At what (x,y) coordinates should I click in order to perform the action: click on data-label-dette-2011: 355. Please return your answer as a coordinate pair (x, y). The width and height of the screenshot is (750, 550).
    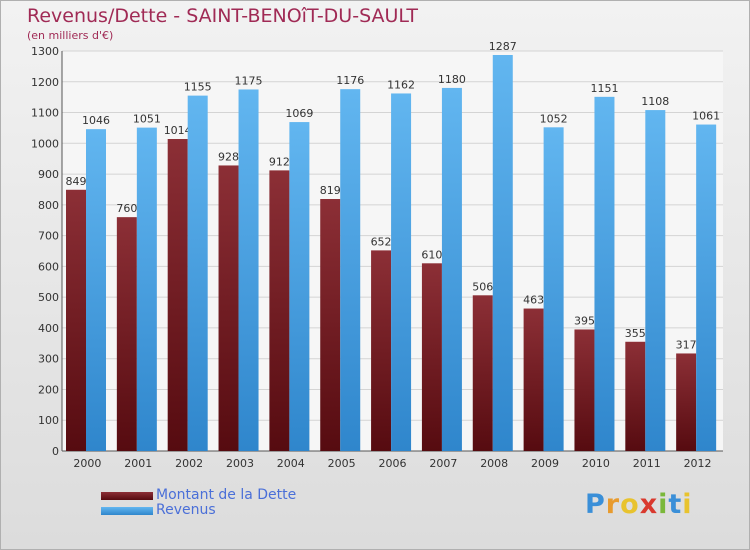
    Looking at the image, I should click on (635, 333).